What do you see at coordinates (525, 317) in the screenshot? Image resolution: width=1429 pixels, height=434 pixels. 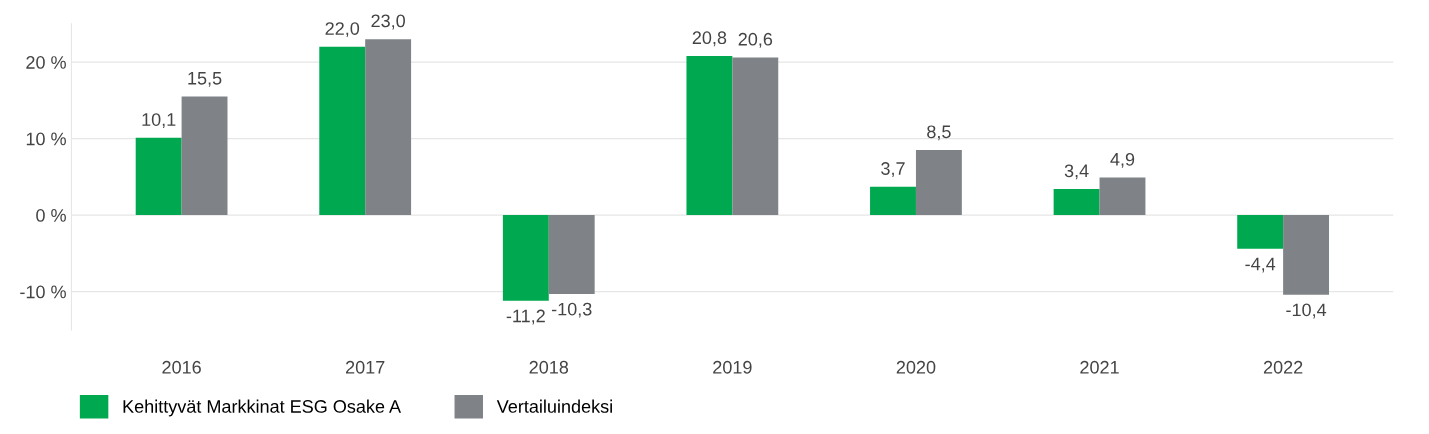 I see `data-label: -11,2` at bounding box center [525, 317].